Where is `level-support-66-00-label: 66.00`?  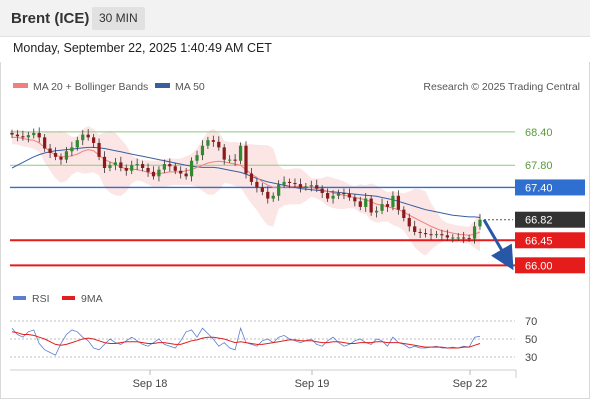 level-support-66-00-label: 66.00 is located at coordinates (539, 266).